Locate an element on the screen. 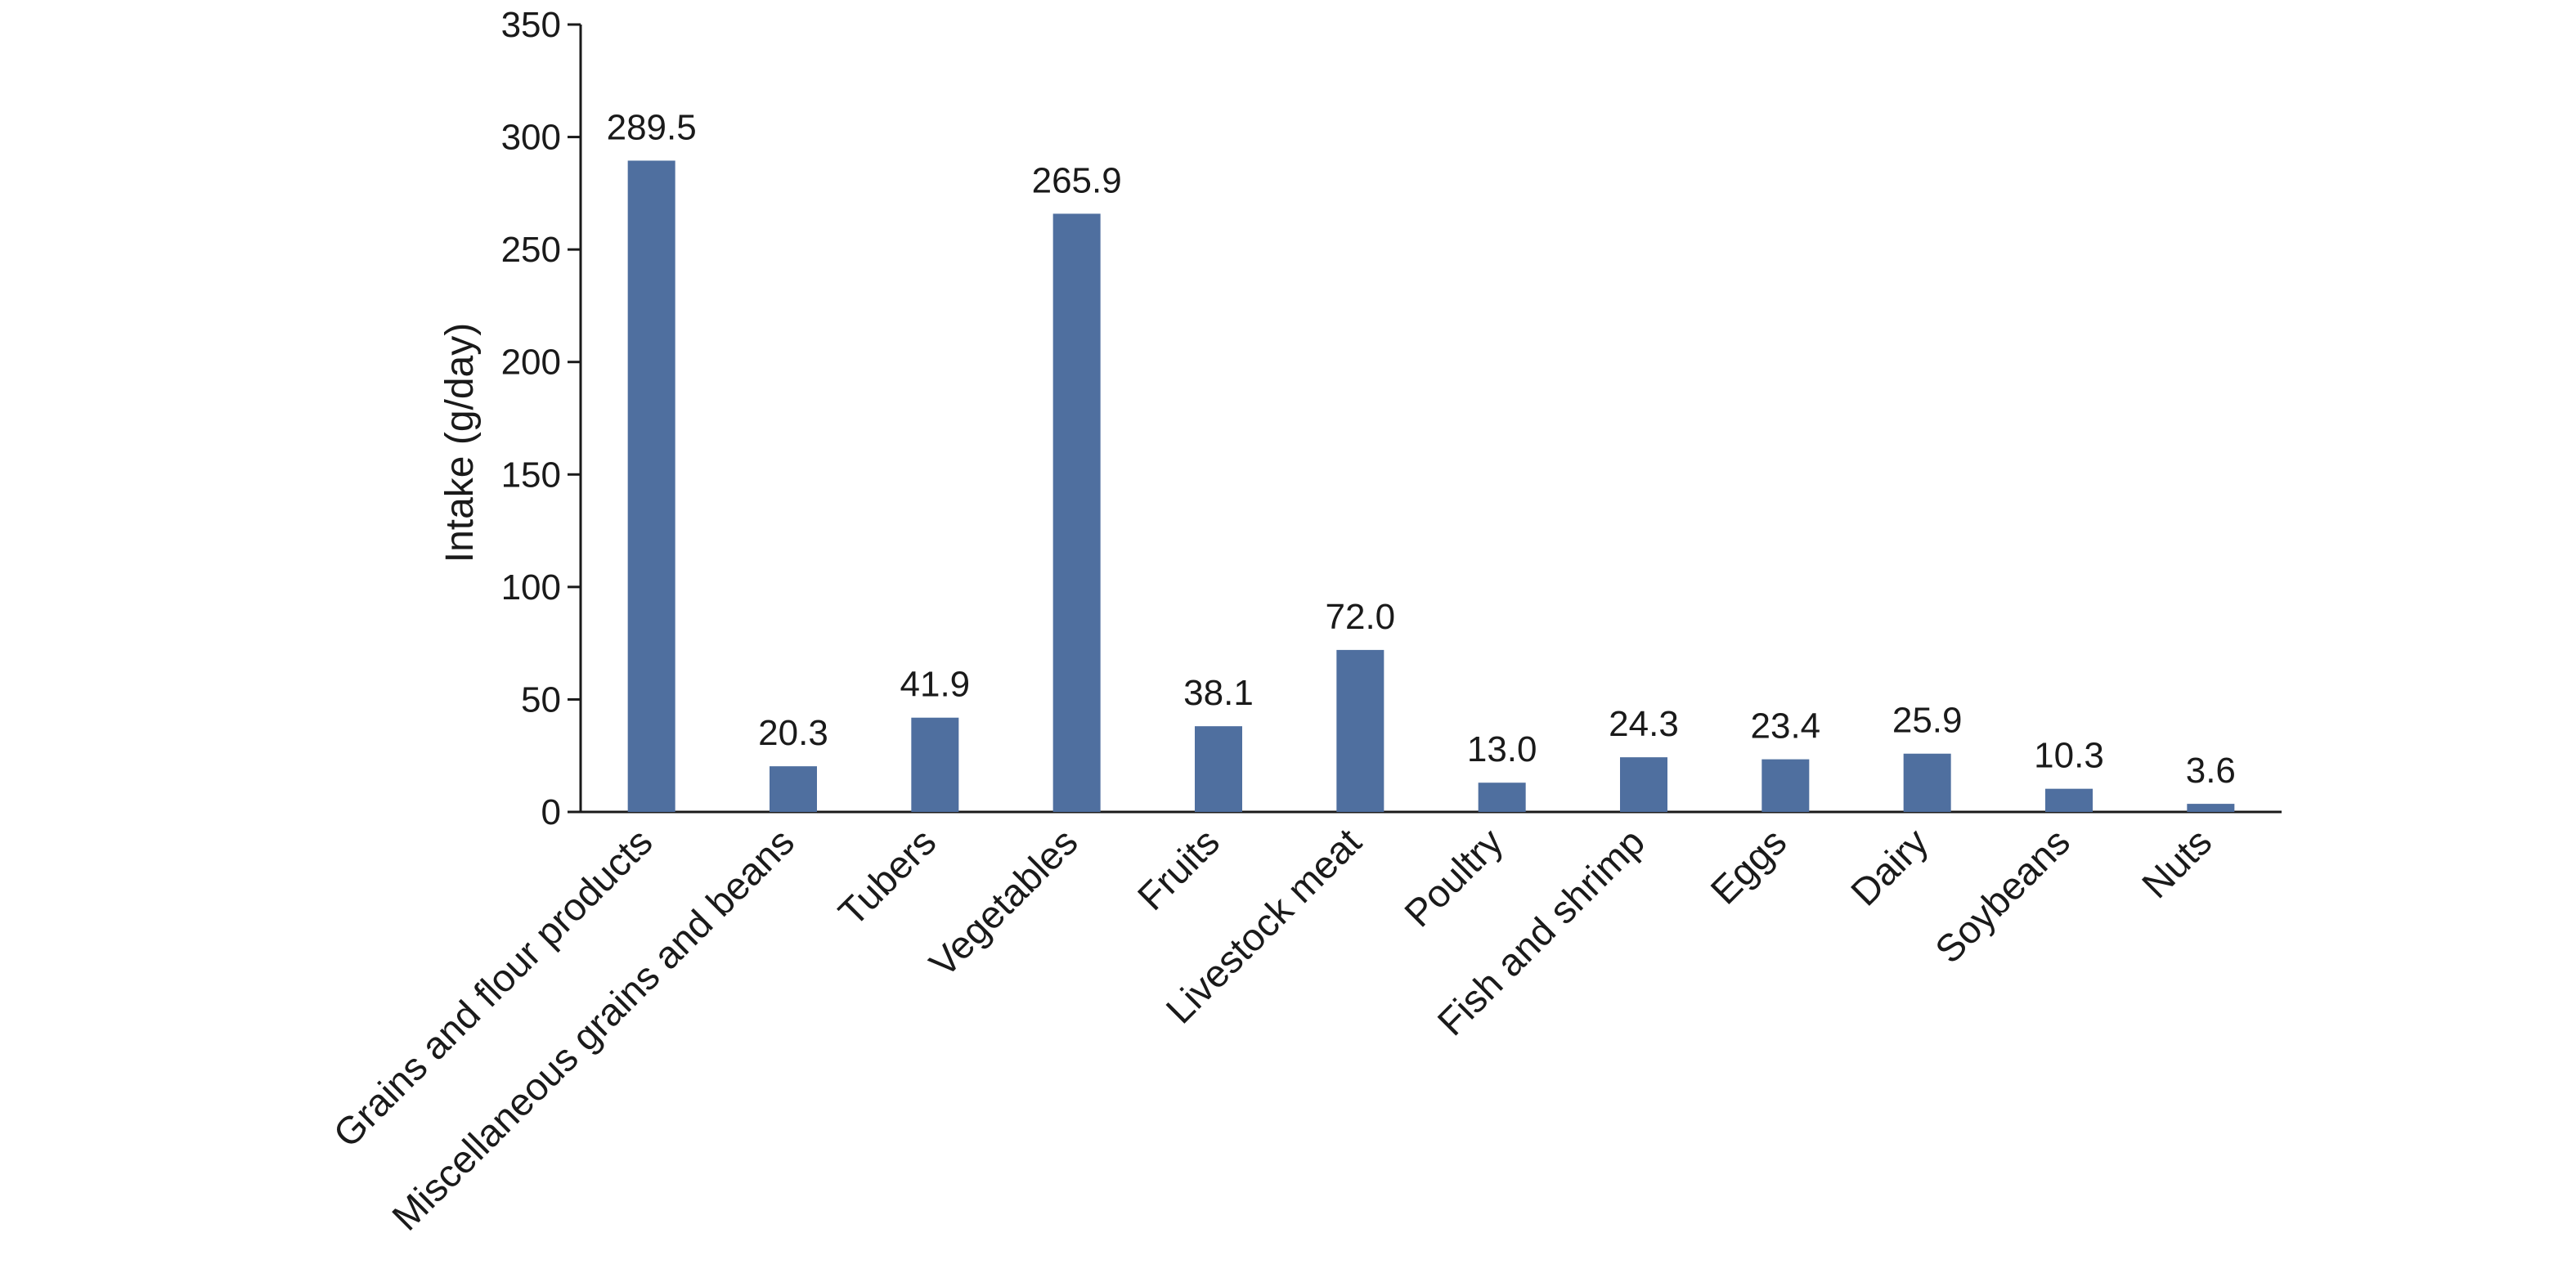 The height and width of the screenshot is (1269, 2576). y-tick-label: 150 is located at coordinates (531, 475).